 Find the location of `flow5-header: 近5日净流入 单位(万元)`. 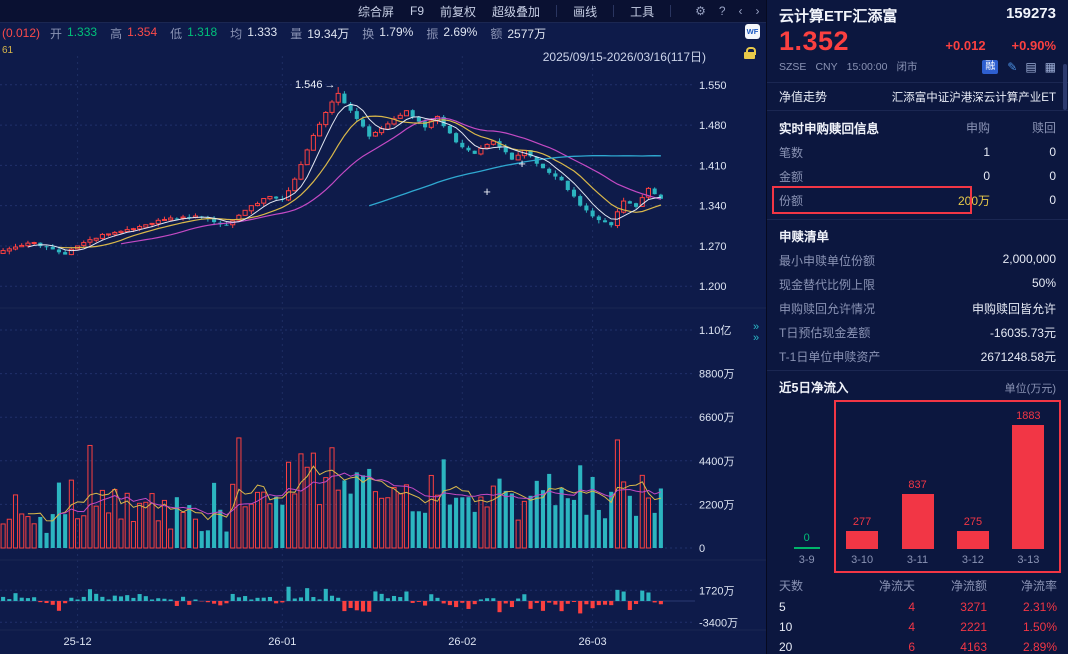

flow5-header: 近5日净流入 单位(万元) is located at coordinates (917, 384).